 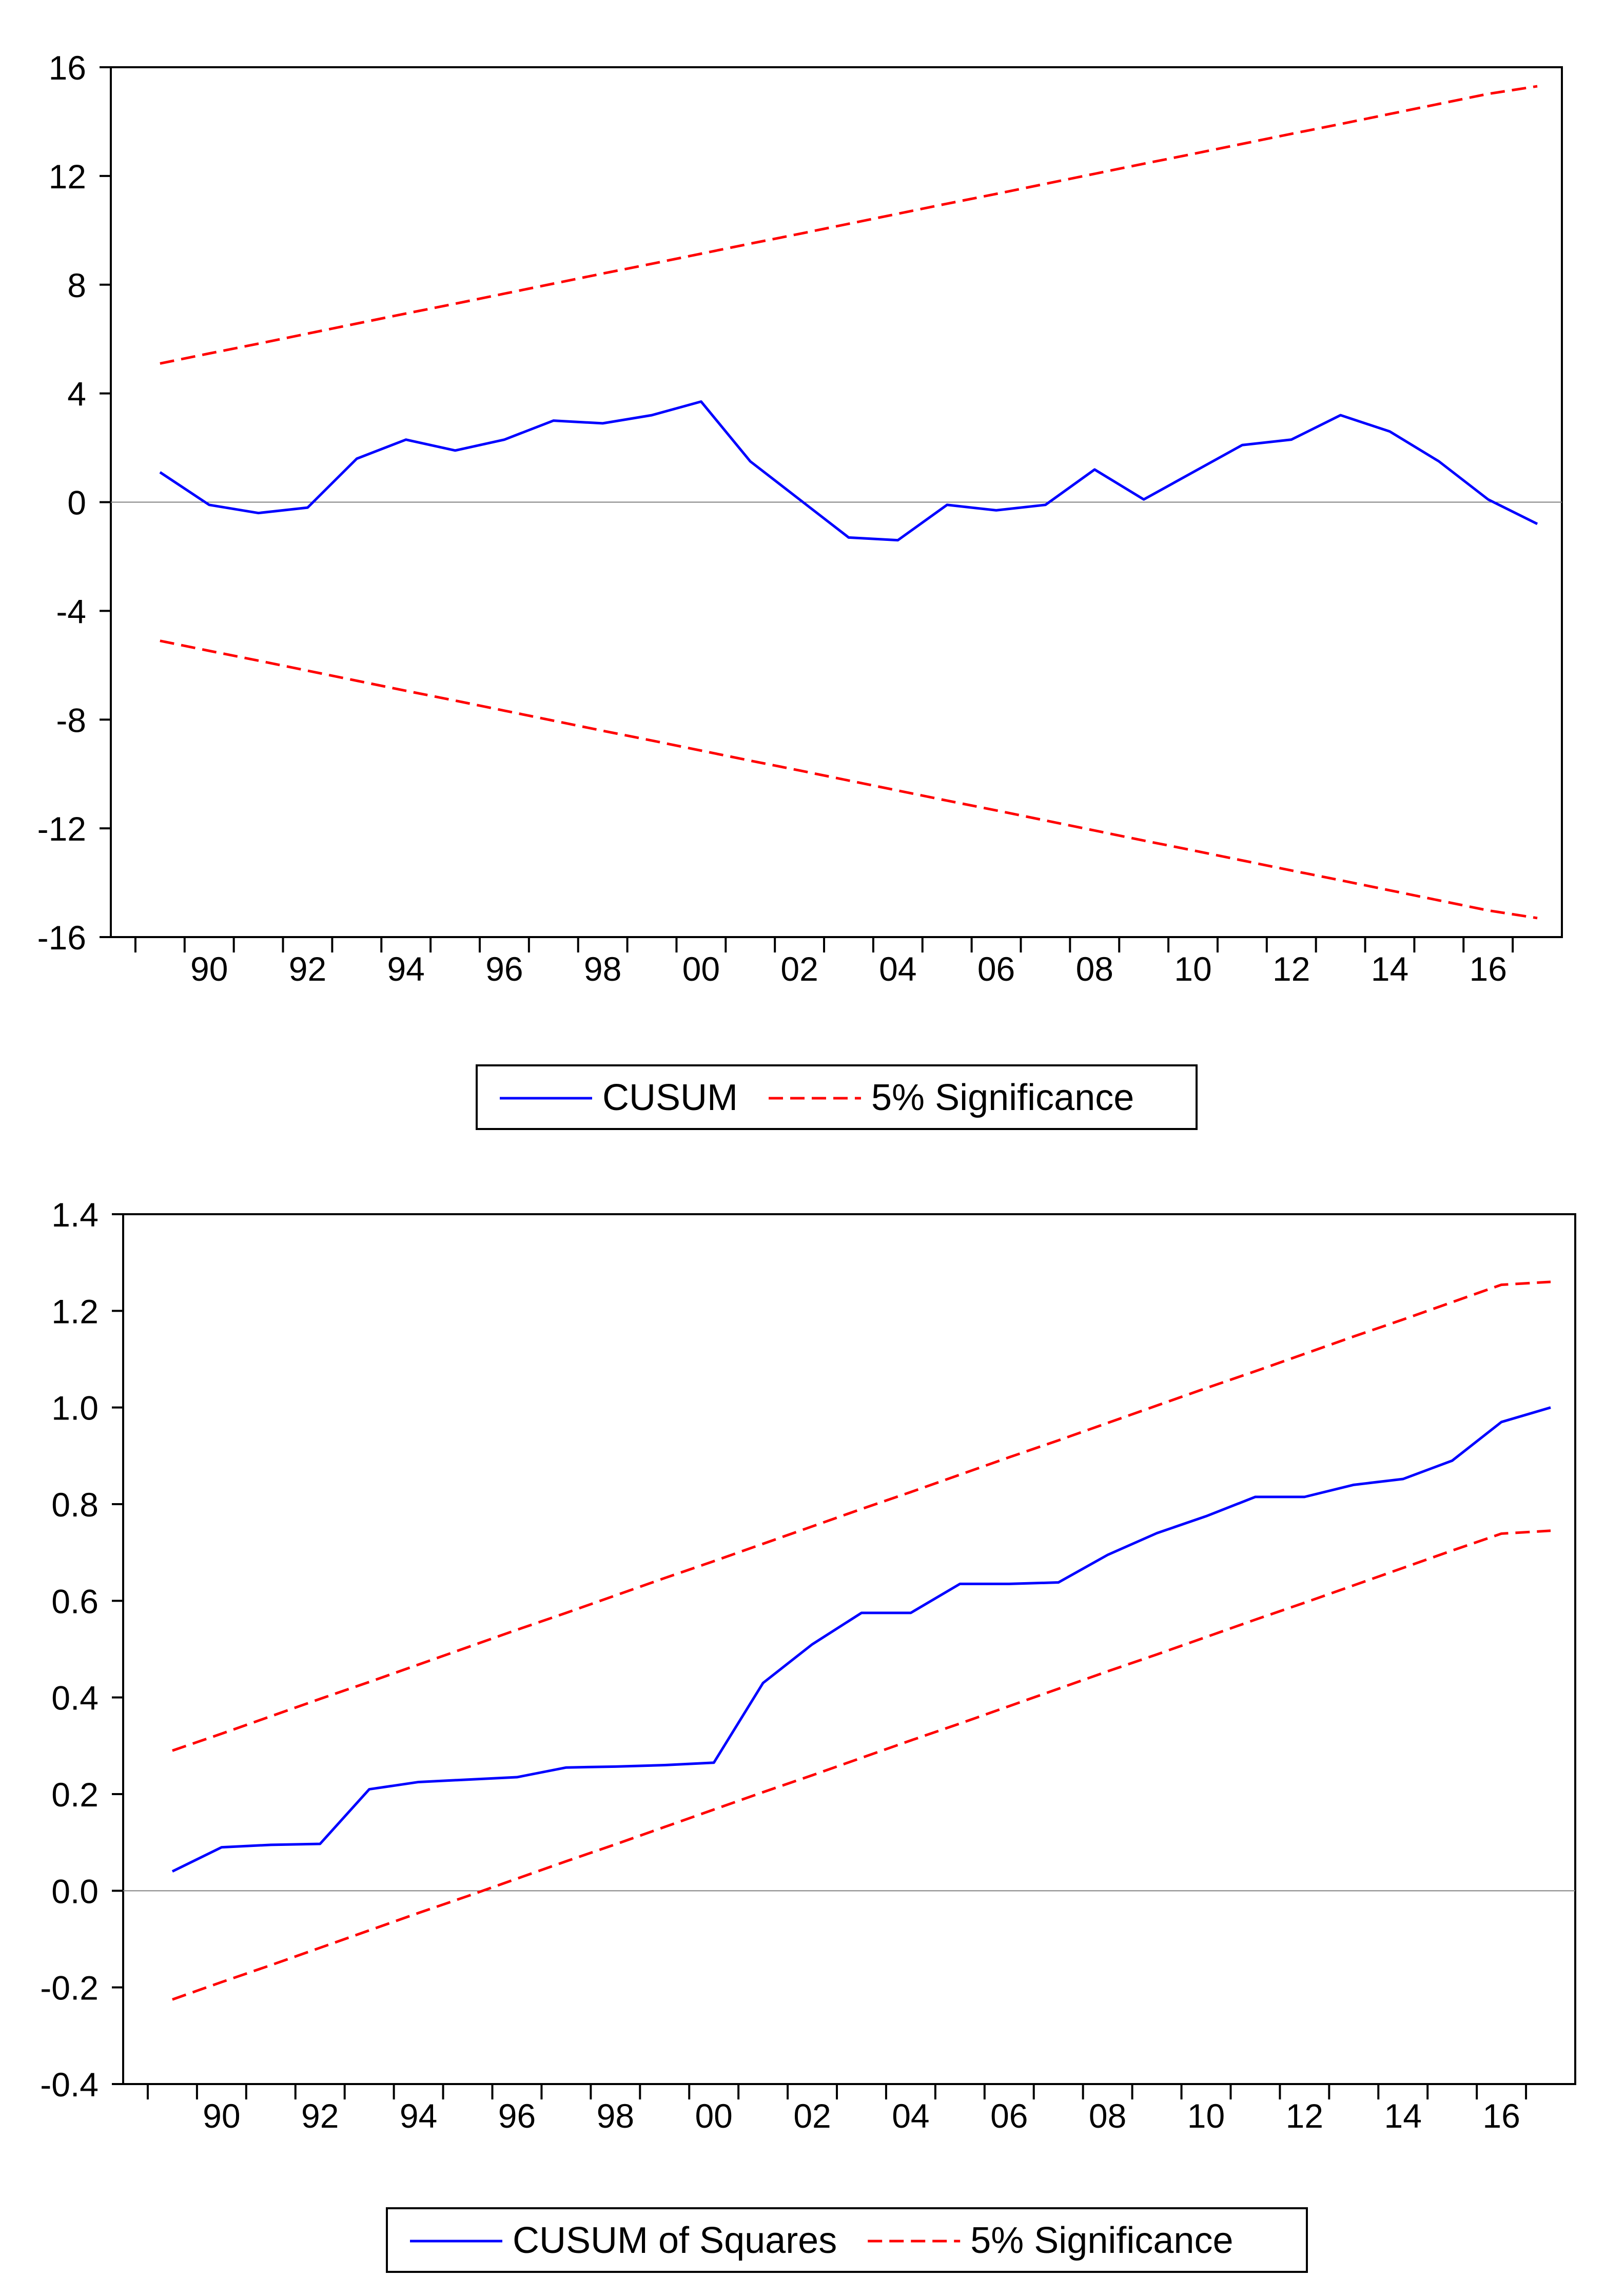 I want to click on y-tick-label: 1.0, so click(x=75, y=1408).